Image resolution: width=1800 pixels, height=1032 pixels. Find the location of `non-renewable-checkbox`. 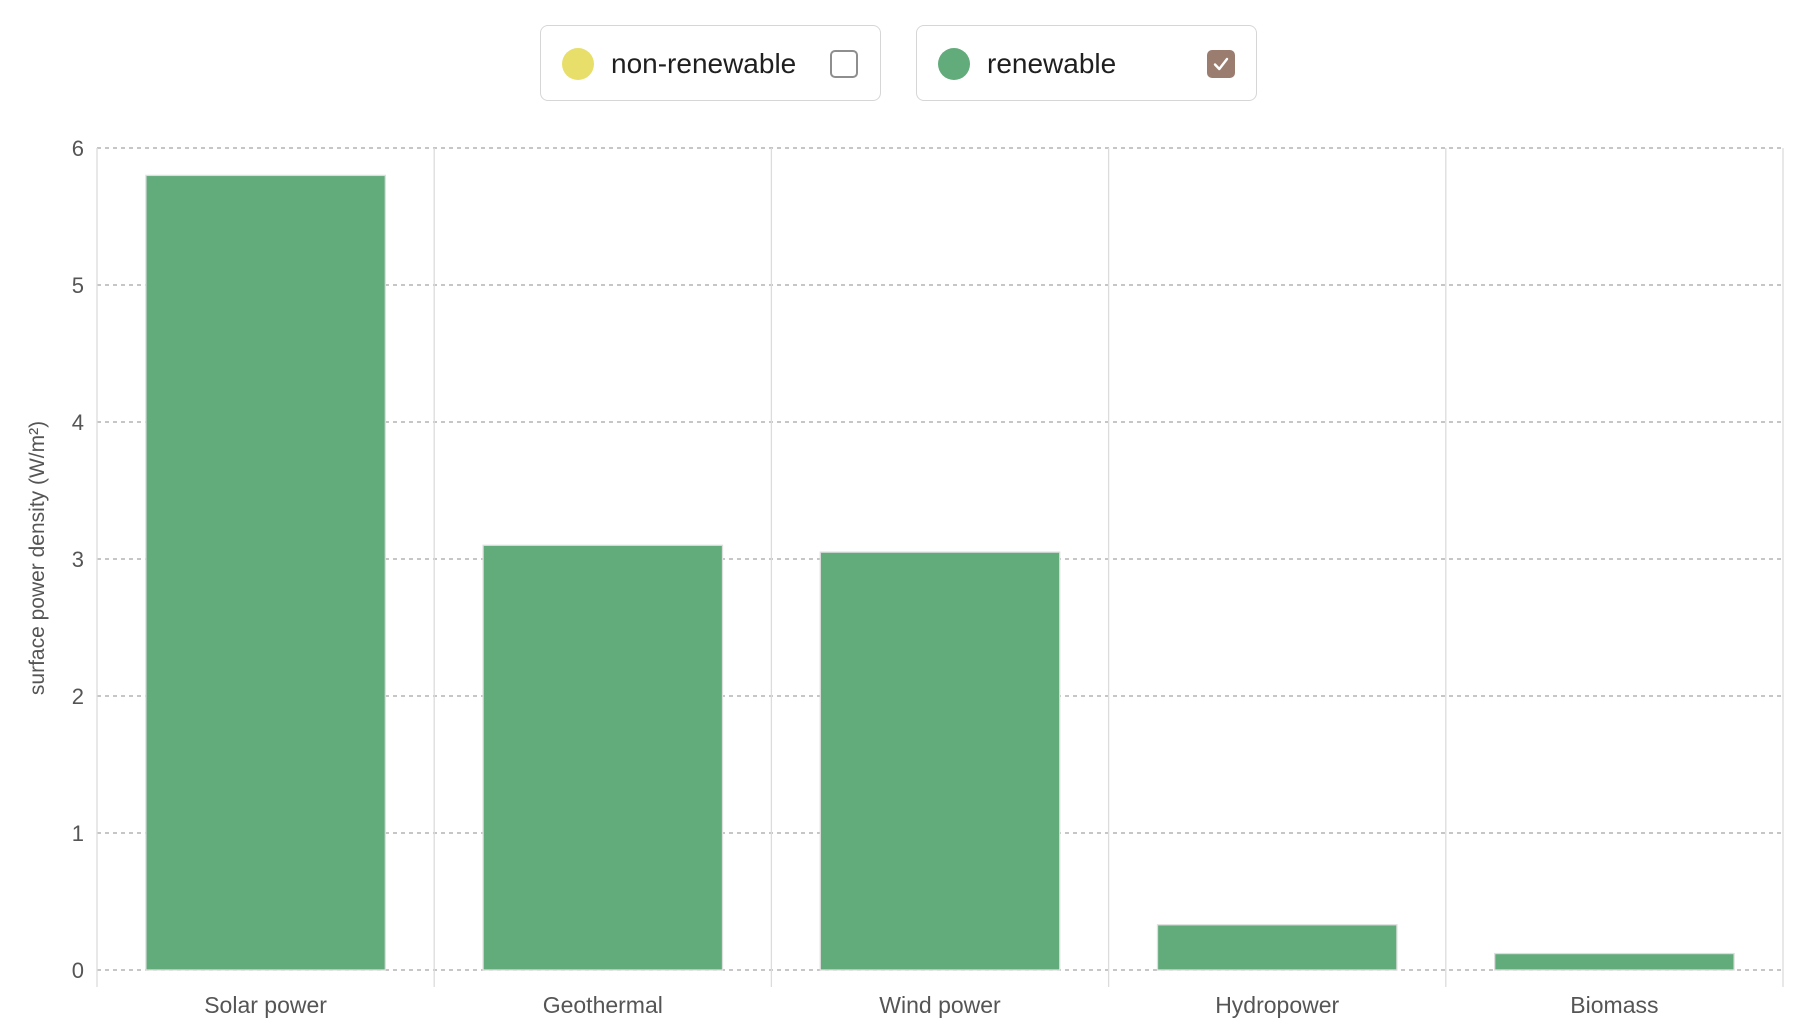

non-renewable-checkbox is located at coordinates (844, 64).